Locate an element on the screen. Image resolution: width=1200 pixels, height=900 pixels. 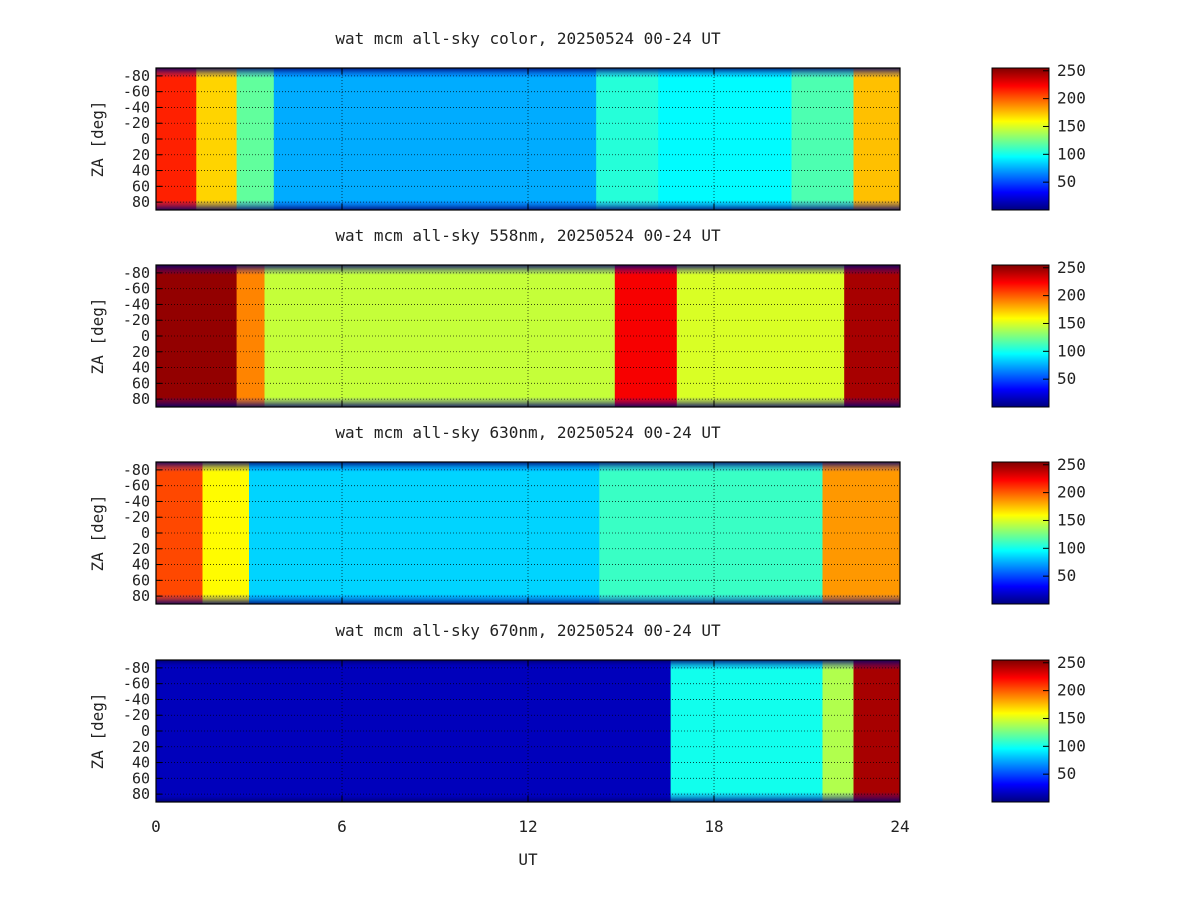
x-tick-label: 6 is located at coordinates (342, 826).